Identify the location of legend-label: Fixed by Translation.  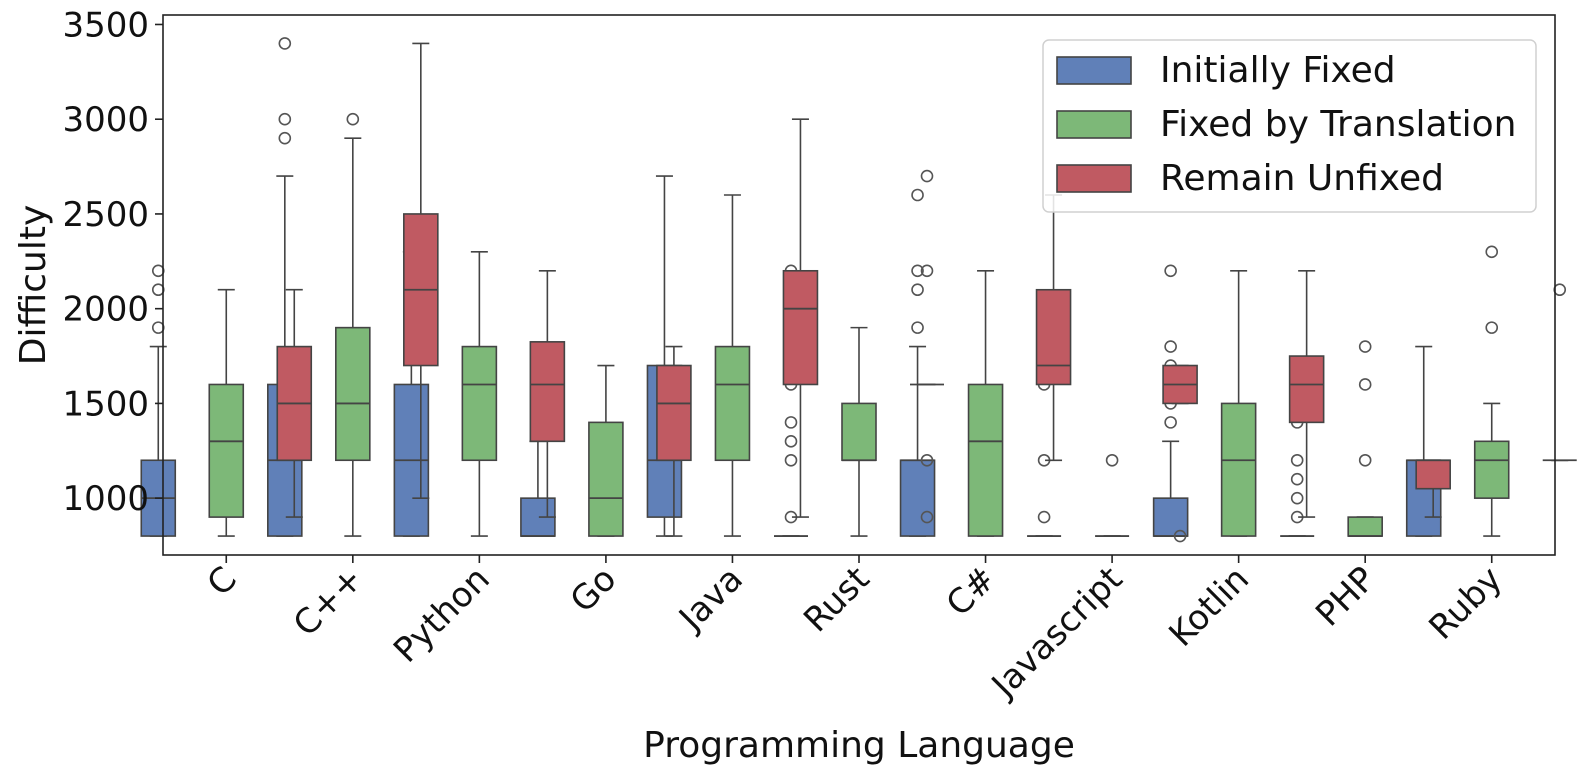
(1338, 124).